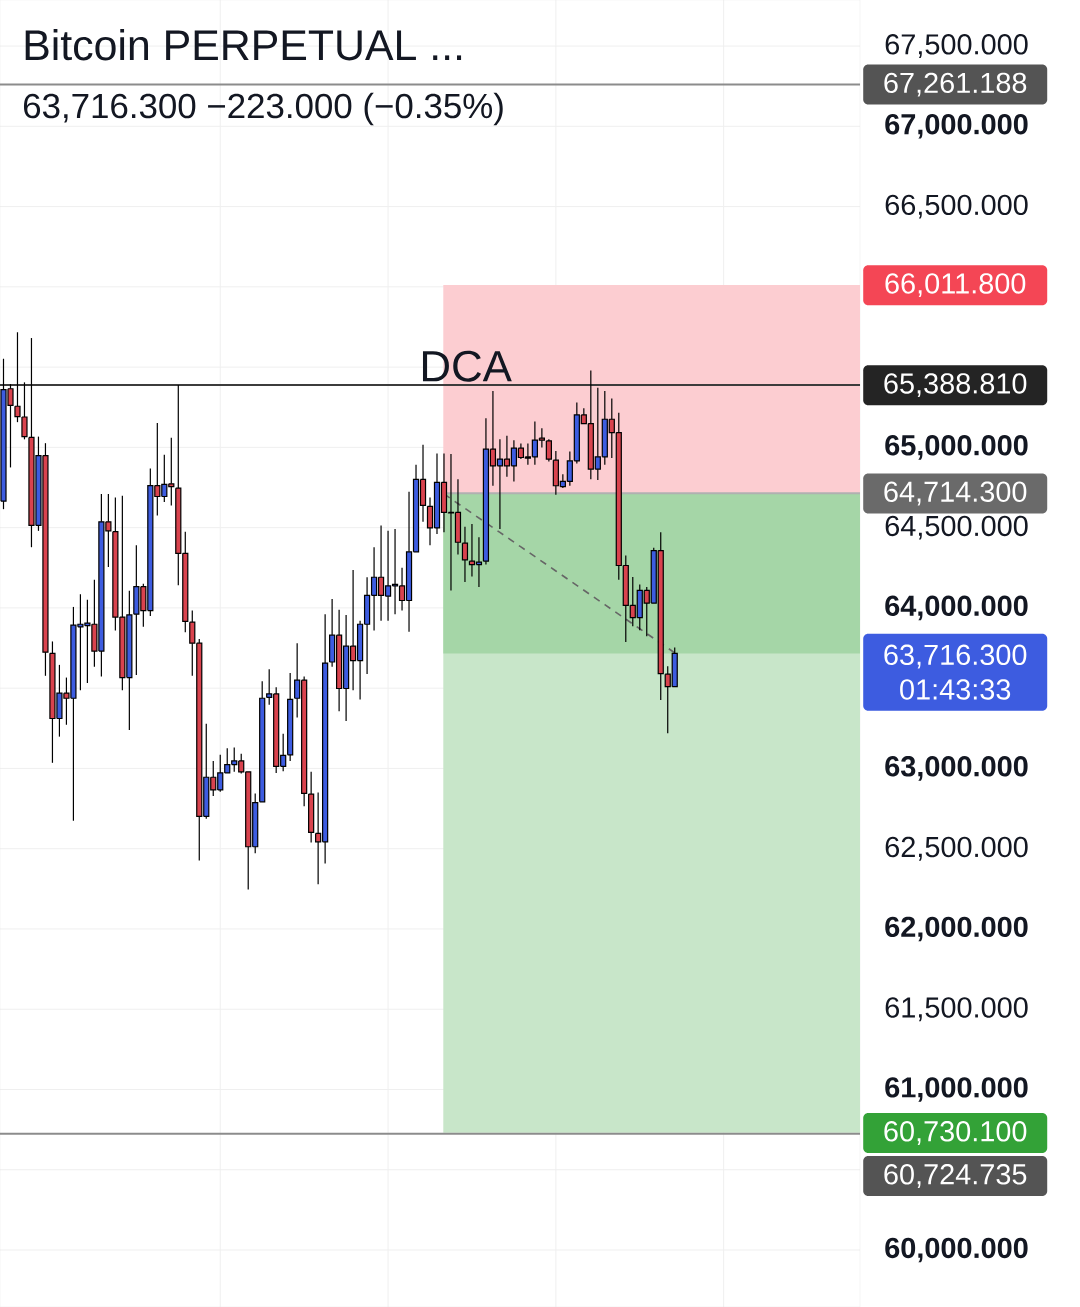 This screenshot has height=1307, width=1080. I want to click on y-tick-label: 64,000.000, so click(956, 608).